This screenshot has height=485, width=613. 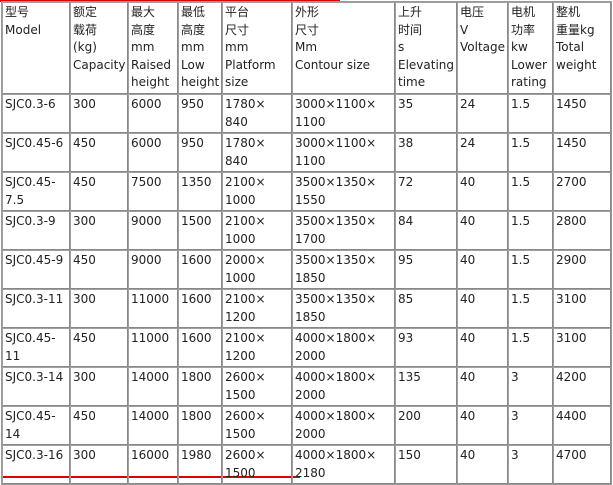 I want to click on cell-model: SJC0.3-6, so click(x=36, y=113).